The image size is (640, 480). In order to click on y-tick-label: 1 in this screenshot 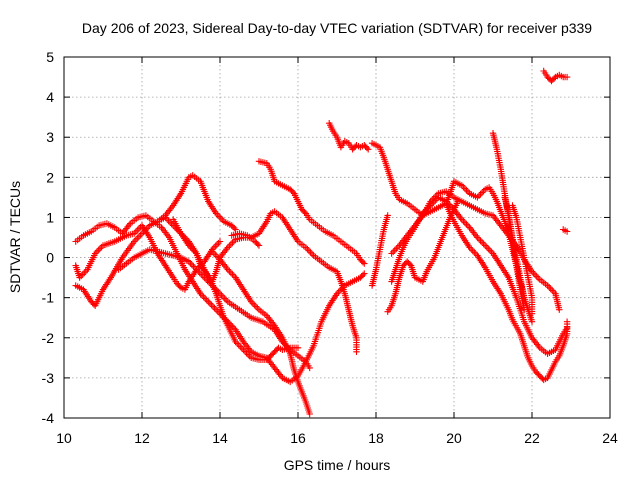, I will do `click(50, 217)`.